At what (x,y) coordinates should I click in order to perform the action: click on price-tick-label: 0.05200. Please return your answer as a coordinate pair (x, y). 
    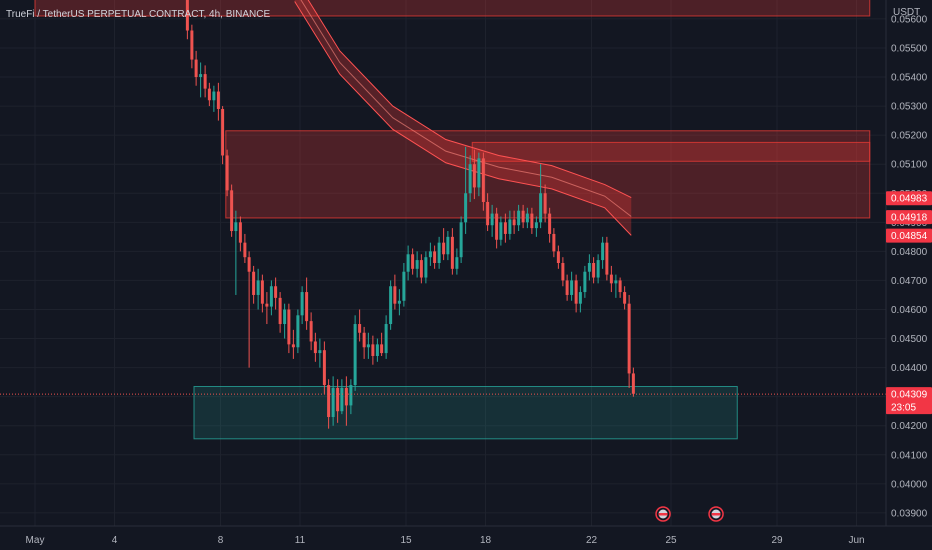
    Looking at the image, I should click on (909, 136).